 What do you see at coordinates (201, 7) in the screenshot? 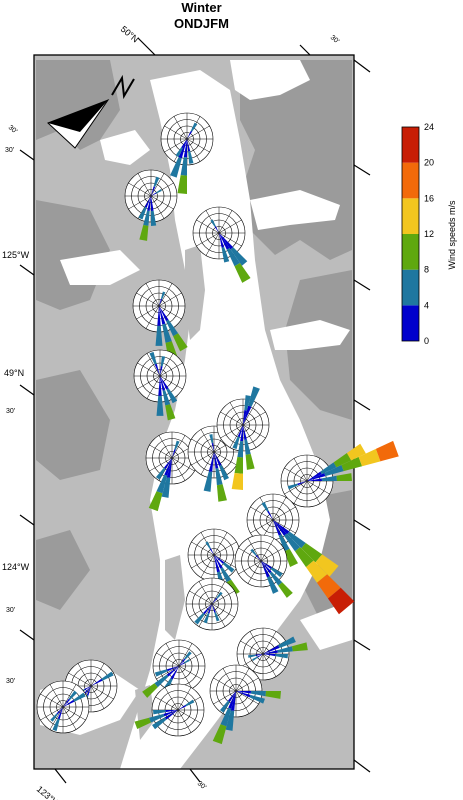
I see `map-title: Winter` at bounding box center [201, 7].